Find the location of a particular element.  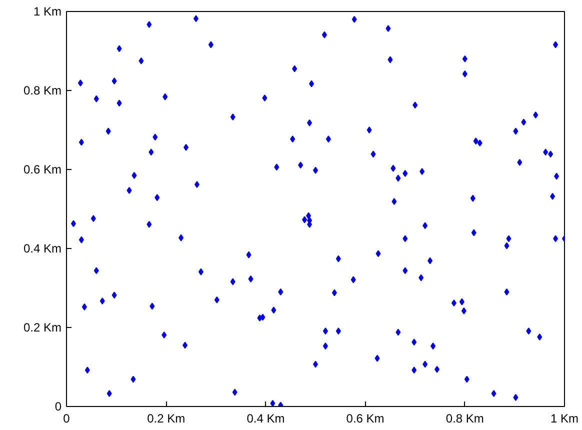

x-tick-label: 0.4 Km is located at coordinates (265, 419).